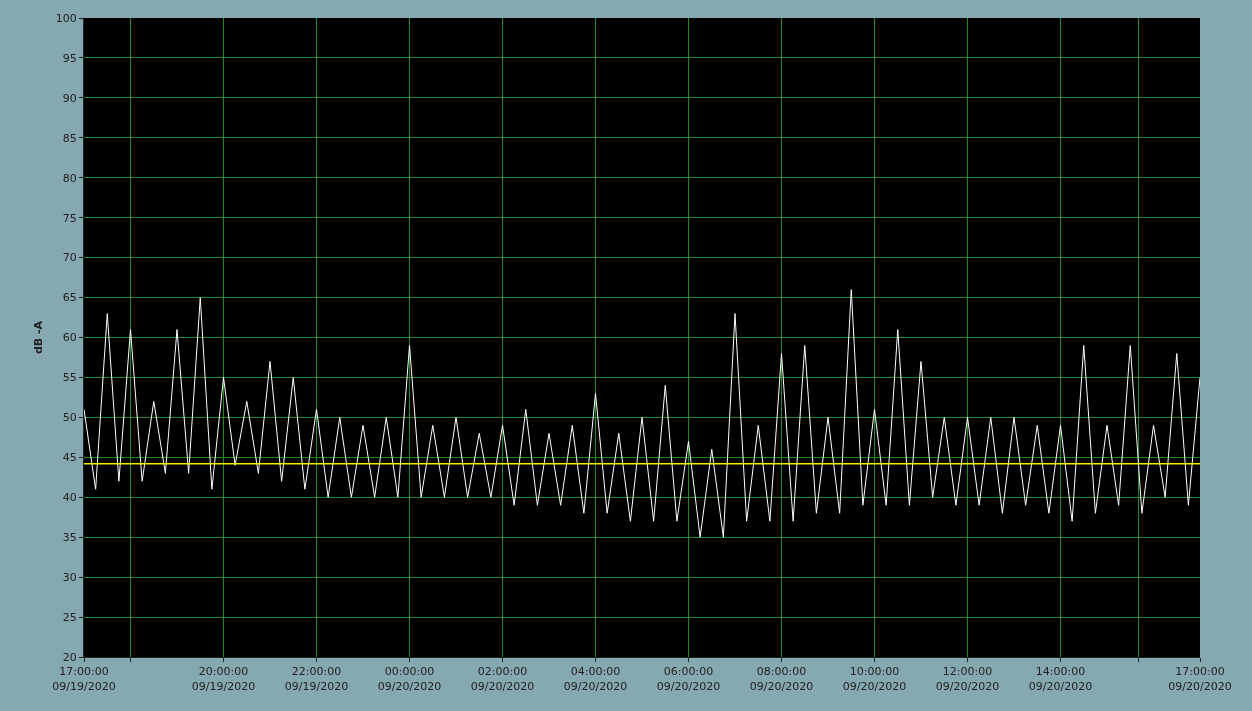 The width and height of the screenshot is (1252, 711). Describe the element at coordinates (69, 617) in the screenshot. I see `y-tick-label: 25` at that location.